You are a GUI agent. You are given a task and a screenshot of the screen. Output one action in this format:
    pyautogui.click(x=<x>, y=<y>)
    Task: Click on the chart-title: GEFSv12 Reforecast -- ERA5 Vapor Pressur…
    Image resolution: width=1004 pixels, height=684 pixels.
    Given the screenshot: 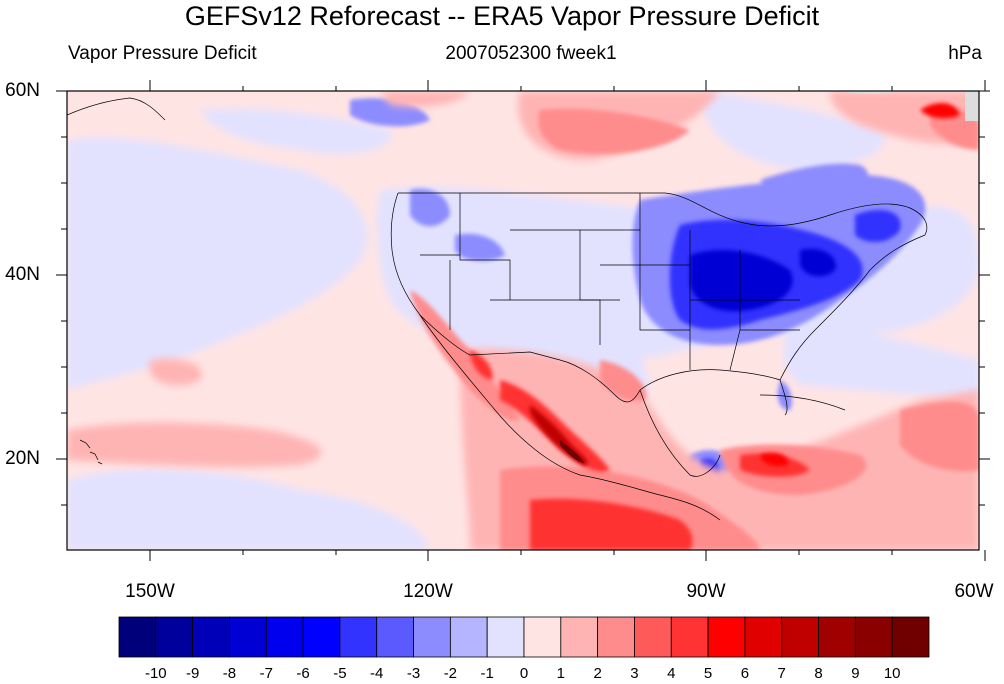 What is the action you would take?
    pyautogui.click(x=502, y=16)
    